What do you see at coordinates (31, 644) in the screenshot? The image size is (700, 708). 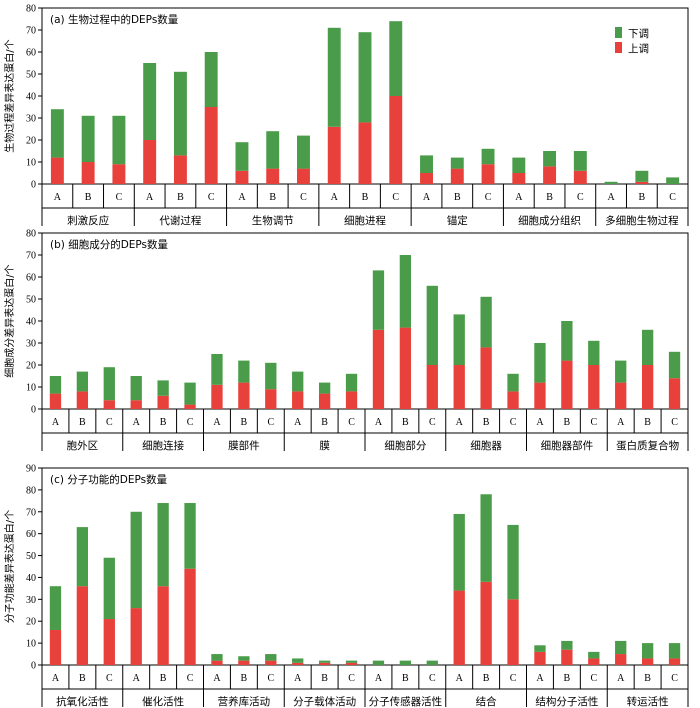 I see `y-tick-label: 10` at bounding box center [31, 644].